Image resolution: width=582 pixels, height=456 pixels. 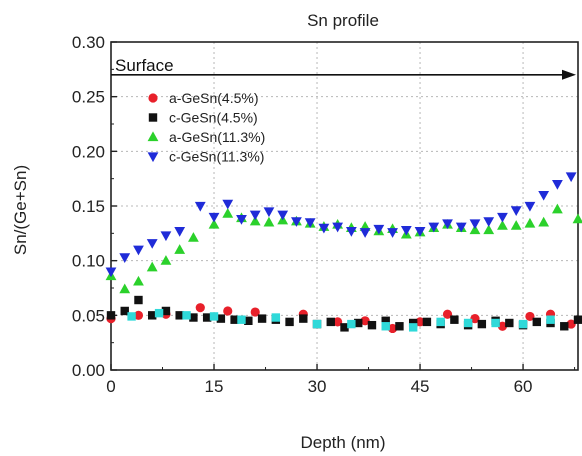 What do you see at coordinates (213, 98) in the screenshot?
I see `legend-label: a-GeSn(4.5%)` at bounding box center [213, 98].